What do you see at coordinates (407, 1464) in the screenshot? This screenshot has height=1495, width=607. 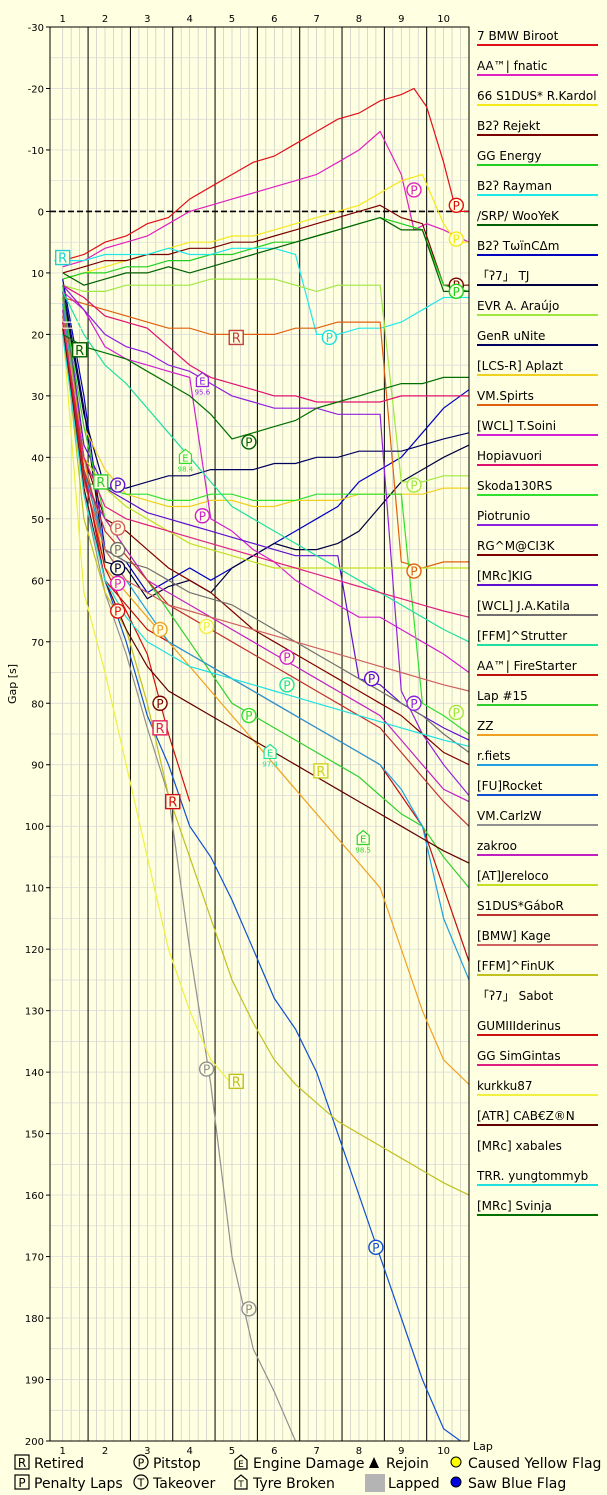 I see `key-label: Rejoin` at bounding box center [407, 1464].